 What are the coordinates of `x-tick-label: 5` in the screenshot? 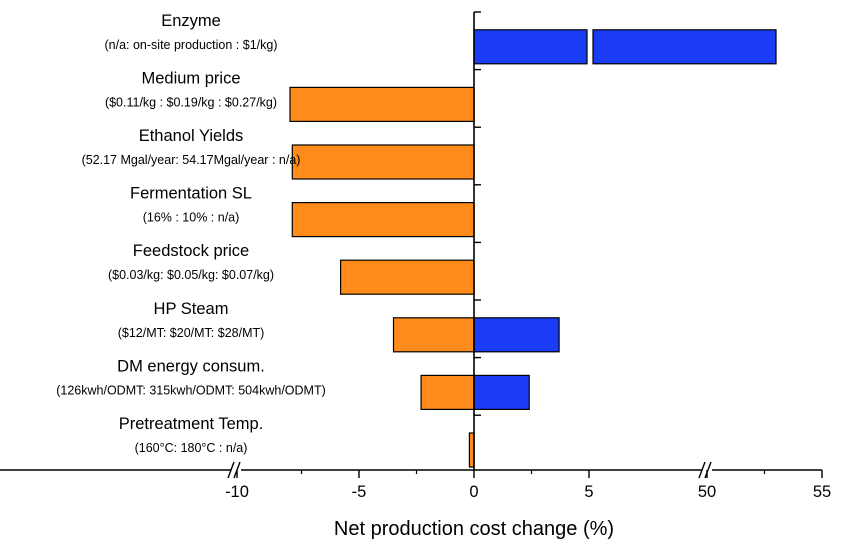 It's located at (588, 492).